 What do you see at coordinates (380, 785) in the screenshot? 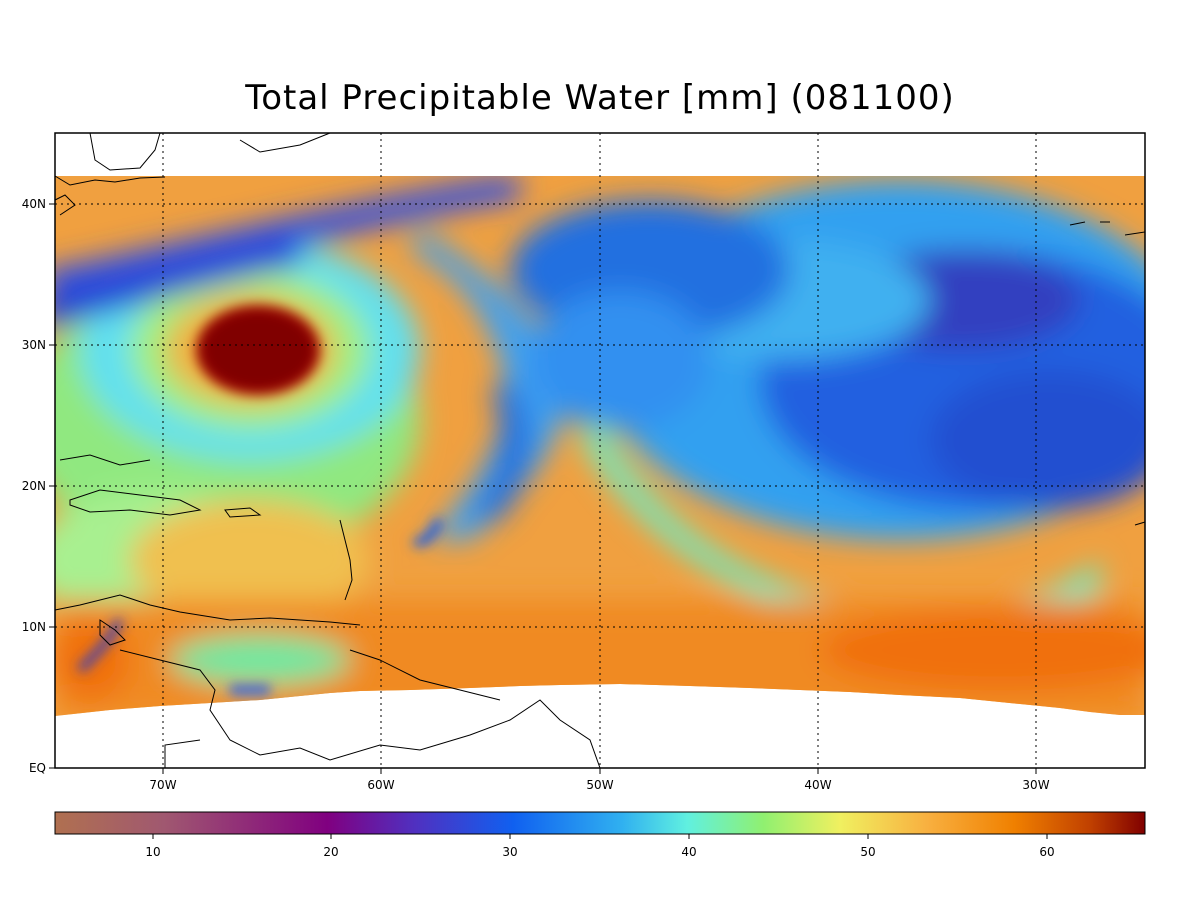
I see `lon-label-60w: 60W` at bounding box center [380, 785].